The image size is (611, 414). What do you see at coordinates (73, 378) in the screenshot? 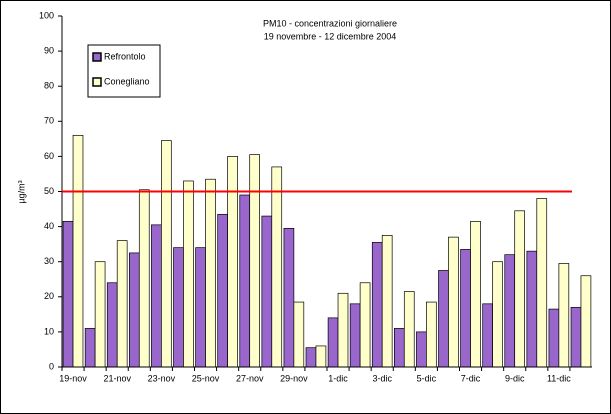
I see `x-tick-label: 19-nov` at bounding box center [73, 378].